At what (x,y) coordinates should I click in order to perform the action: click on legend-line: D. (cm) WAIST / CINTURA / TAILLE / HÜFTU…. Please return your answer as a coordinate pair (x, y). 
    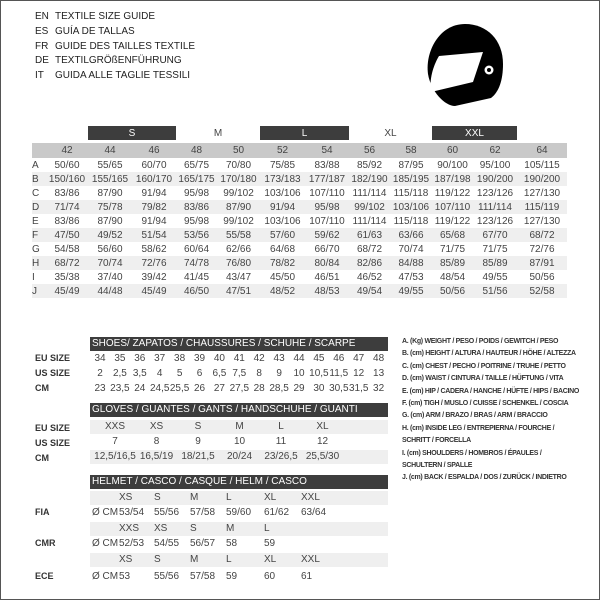
    Looking at the image, I should click on (483, 379).